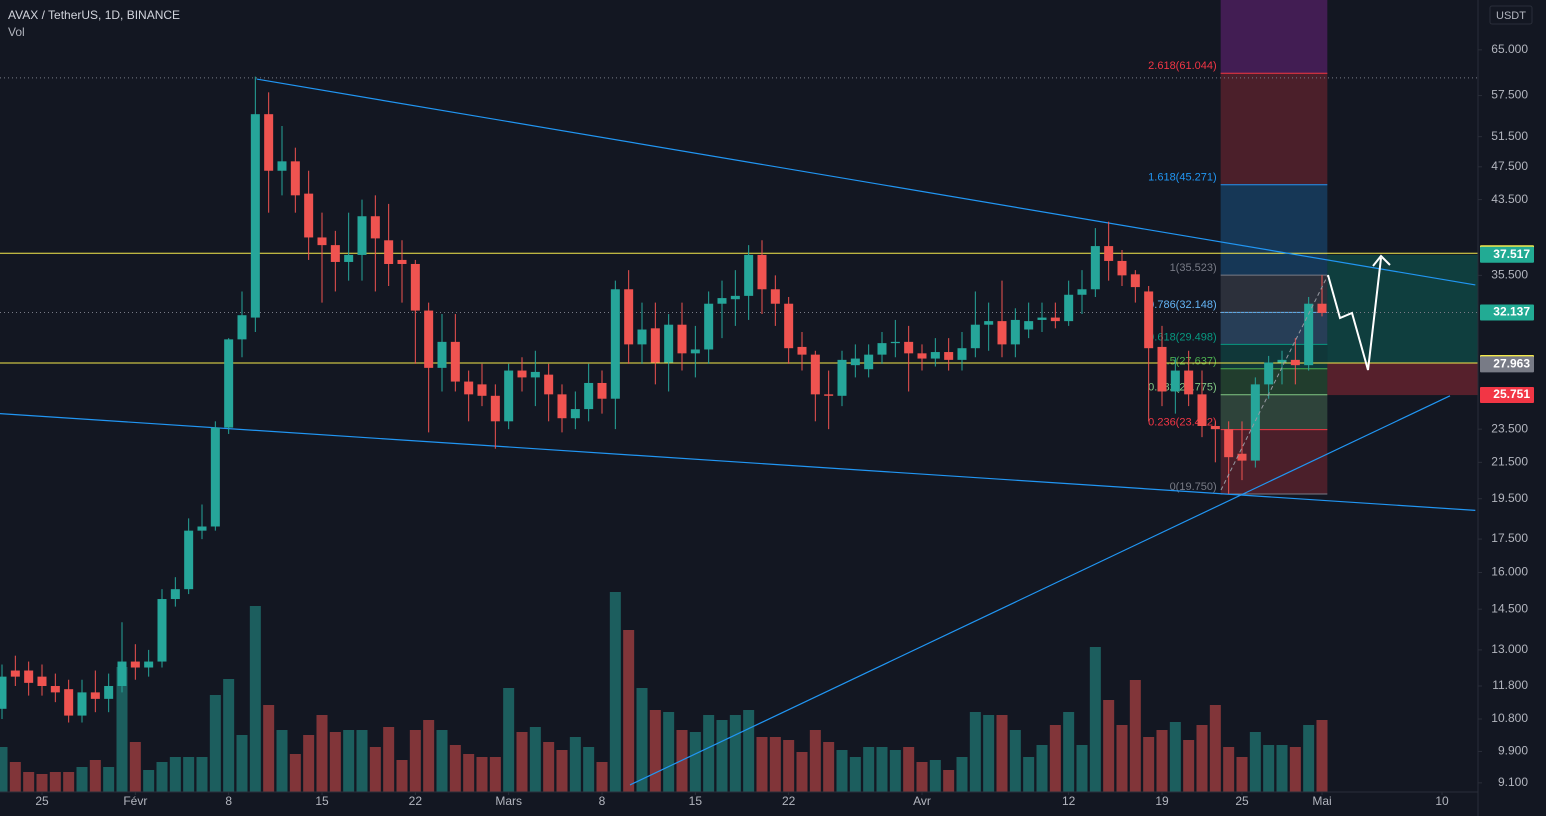 This screenshot has width=1546, height=816. What do you see at coordinates (1509, 199) in the screenshot?
I see `y-tick-label: 43.500` at bounding box center [1509, 199].